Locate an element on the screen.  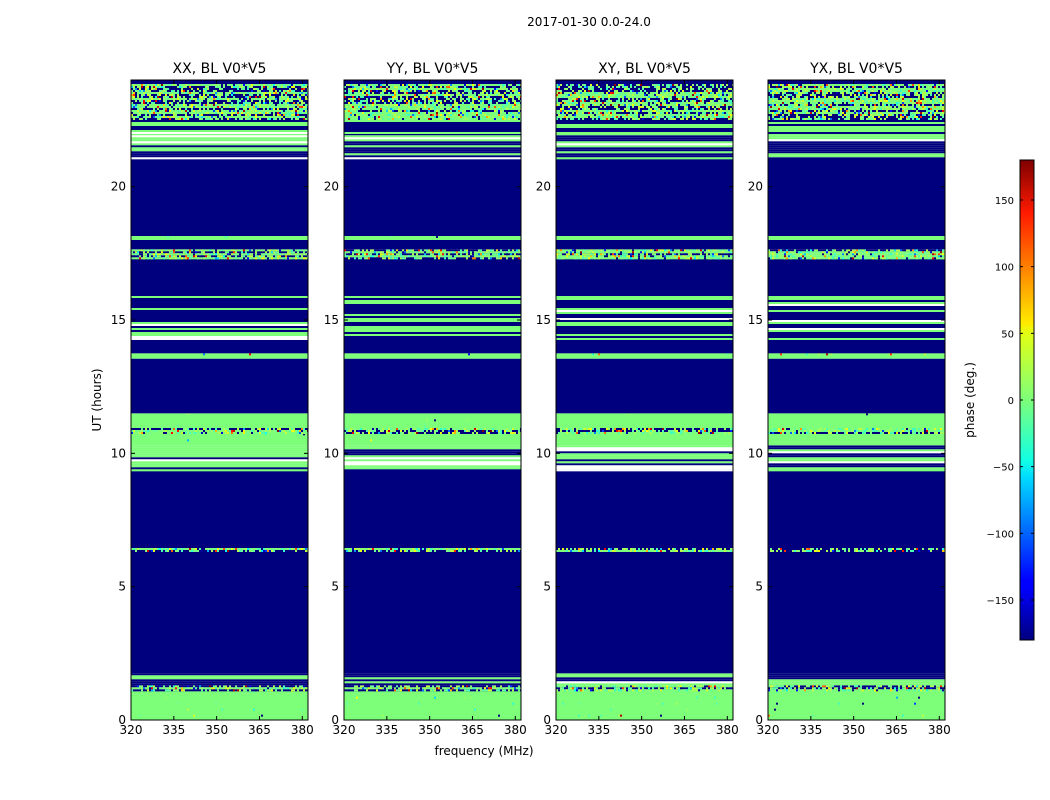
y-axis-label: UT (hours) is located at coordinates (97, 399).